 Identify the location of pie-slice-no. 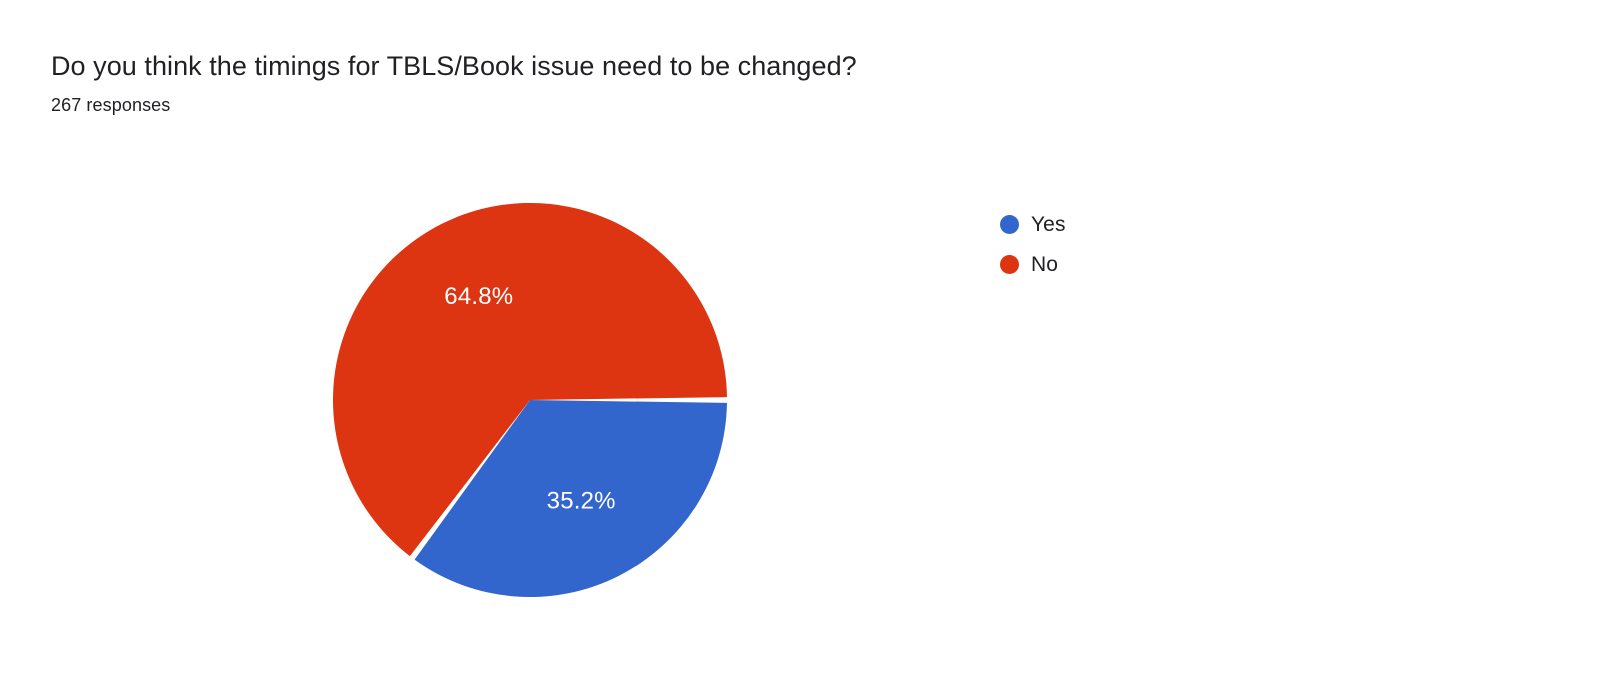
(530, 379).